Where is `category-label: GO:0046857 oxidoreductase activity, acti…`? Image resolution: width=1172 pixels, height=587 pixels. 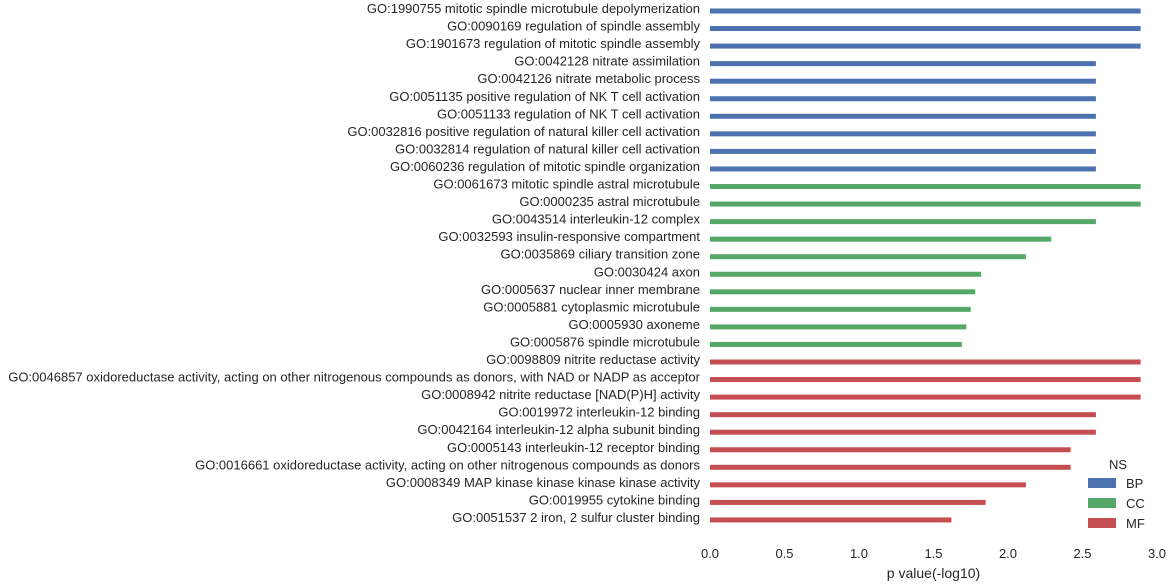
category-label: GO:0046857 oxidoreductase activity, acti… is located at coordinates (354, 377).